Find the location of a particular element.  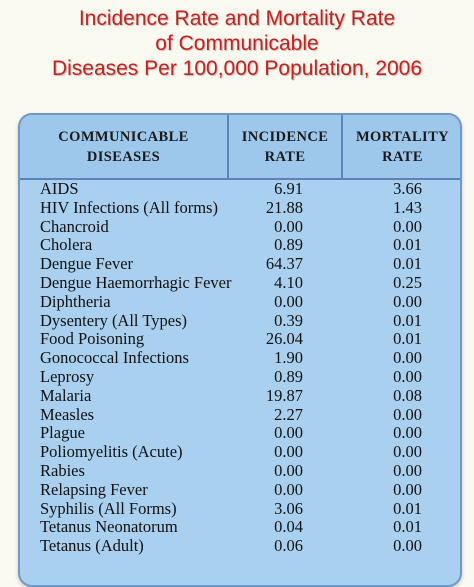

table-row: Rabies 0.00 0.00 is located at coordinates (240, 470).